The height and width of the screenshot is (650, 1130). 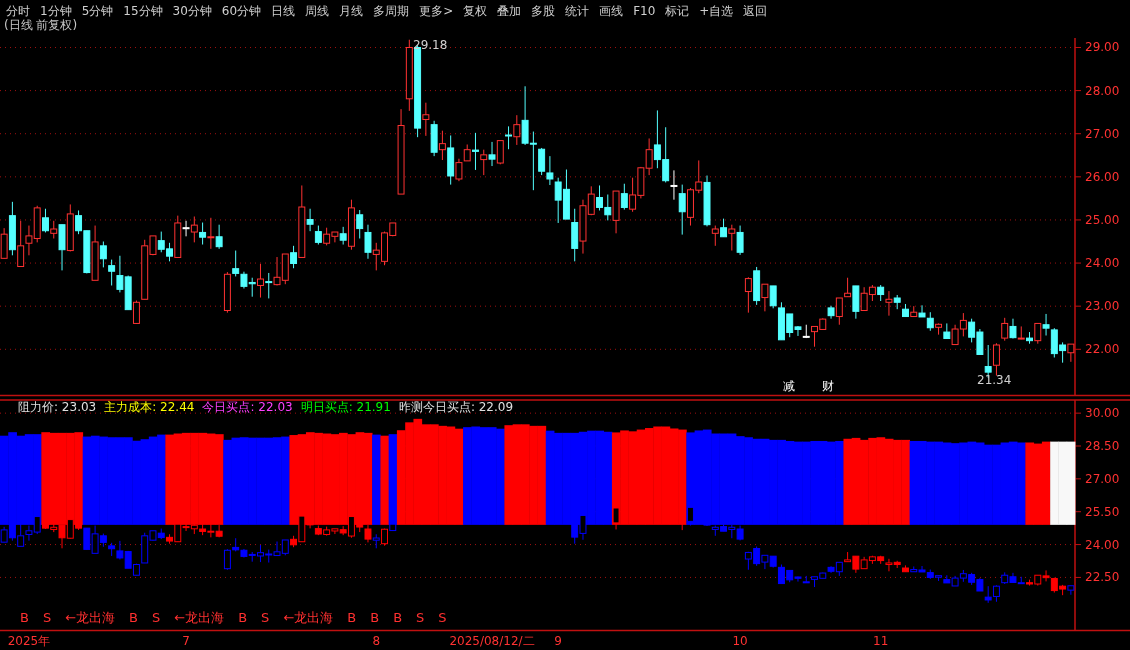 I want to click on text: 日线, so click(x=283, y=11).